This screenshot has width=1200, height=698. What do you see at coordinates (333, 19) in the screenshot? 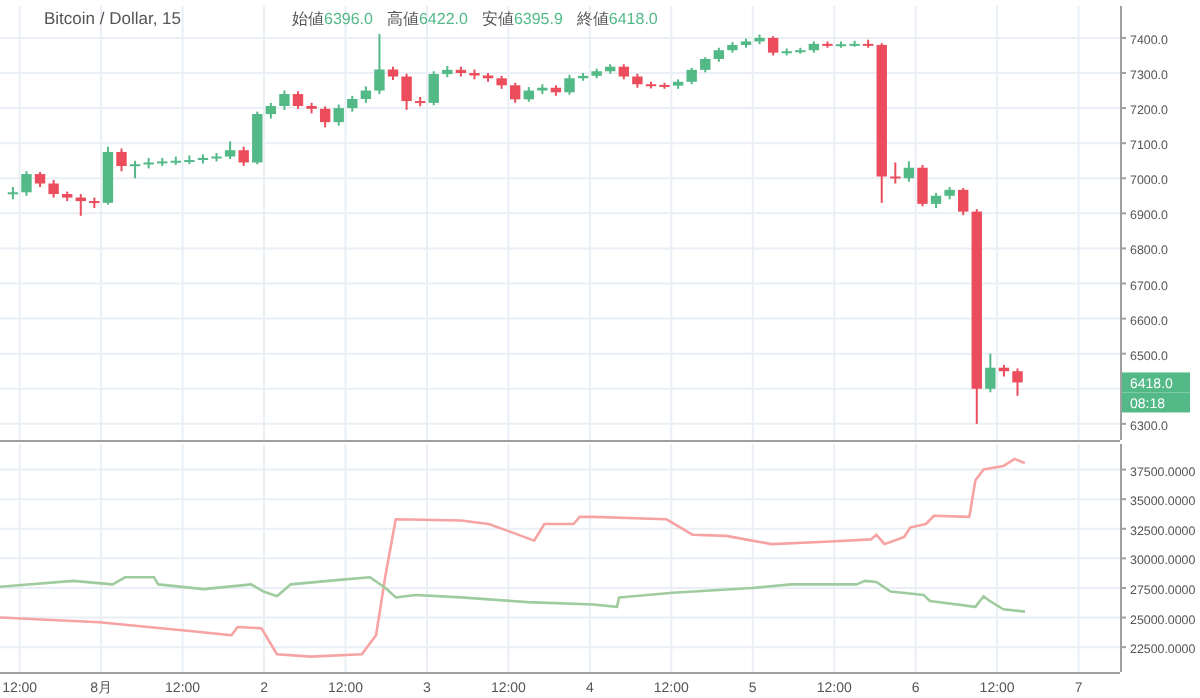
I see `annotation: 始値6396.0` at bounding box center [333, 19].